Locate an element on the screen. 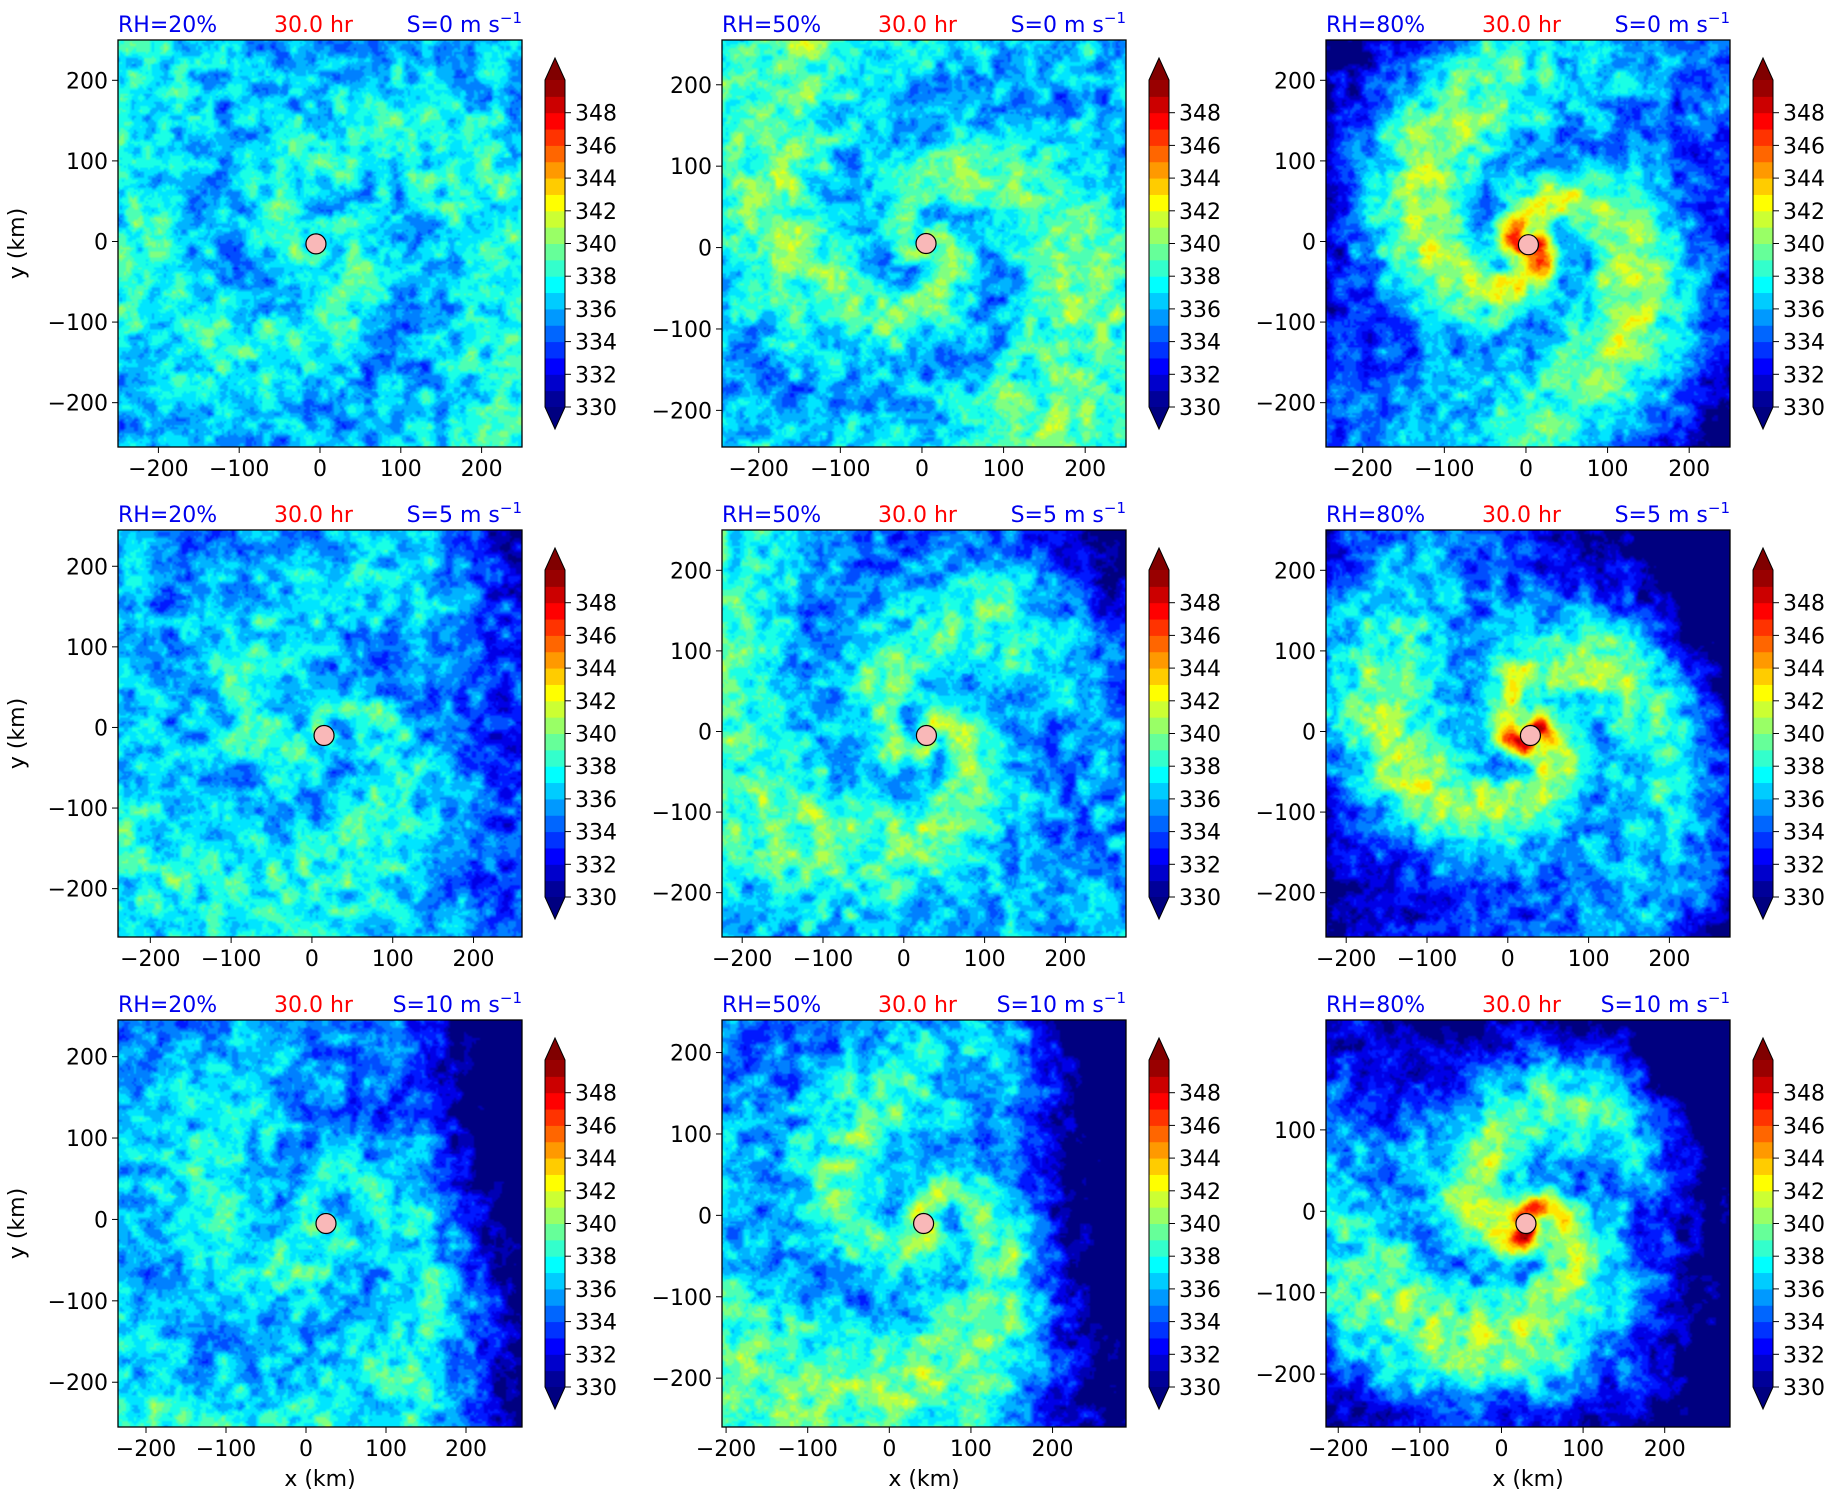 The height and width of the screenshot is (1503, 1833). colorbar-extend-max is located at coordinates (555, 1049).